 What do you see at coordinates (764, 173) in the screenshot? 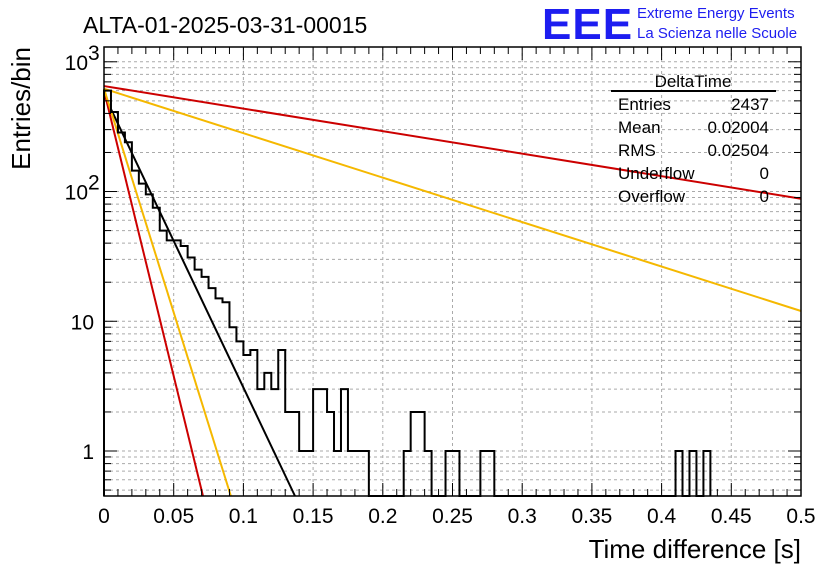
I see `stats-value-underflow: 0` at bounding box center [764, 173].